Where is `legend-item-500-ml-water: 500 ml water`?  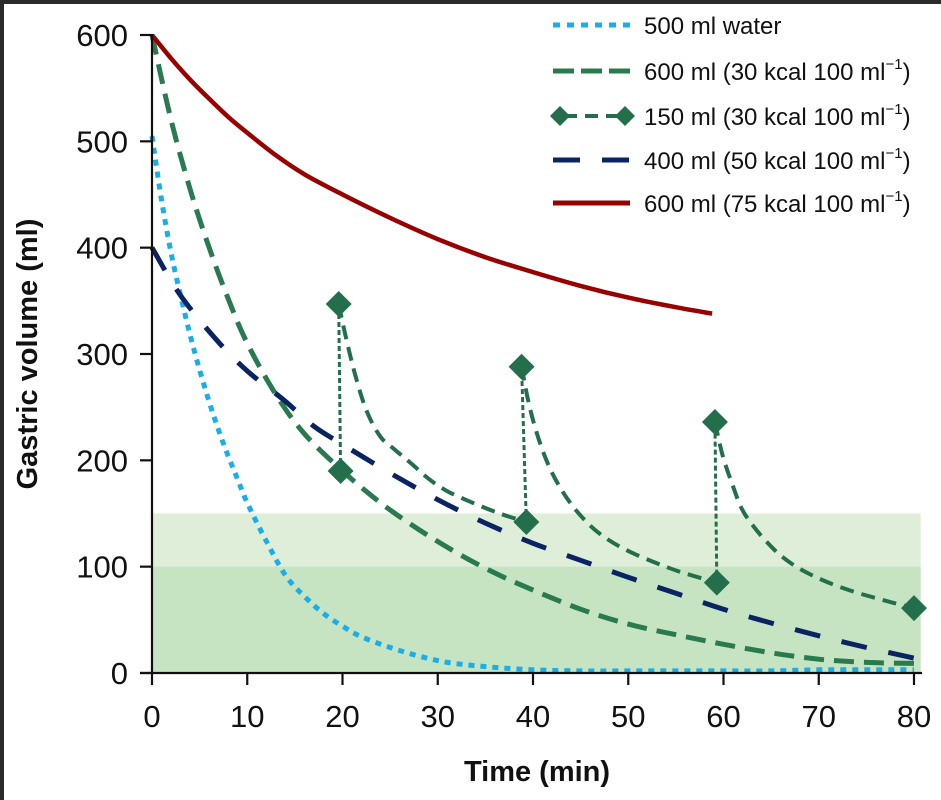
legend-item-500-ml-water: 500 ml water is located at coordinates (667, 26).